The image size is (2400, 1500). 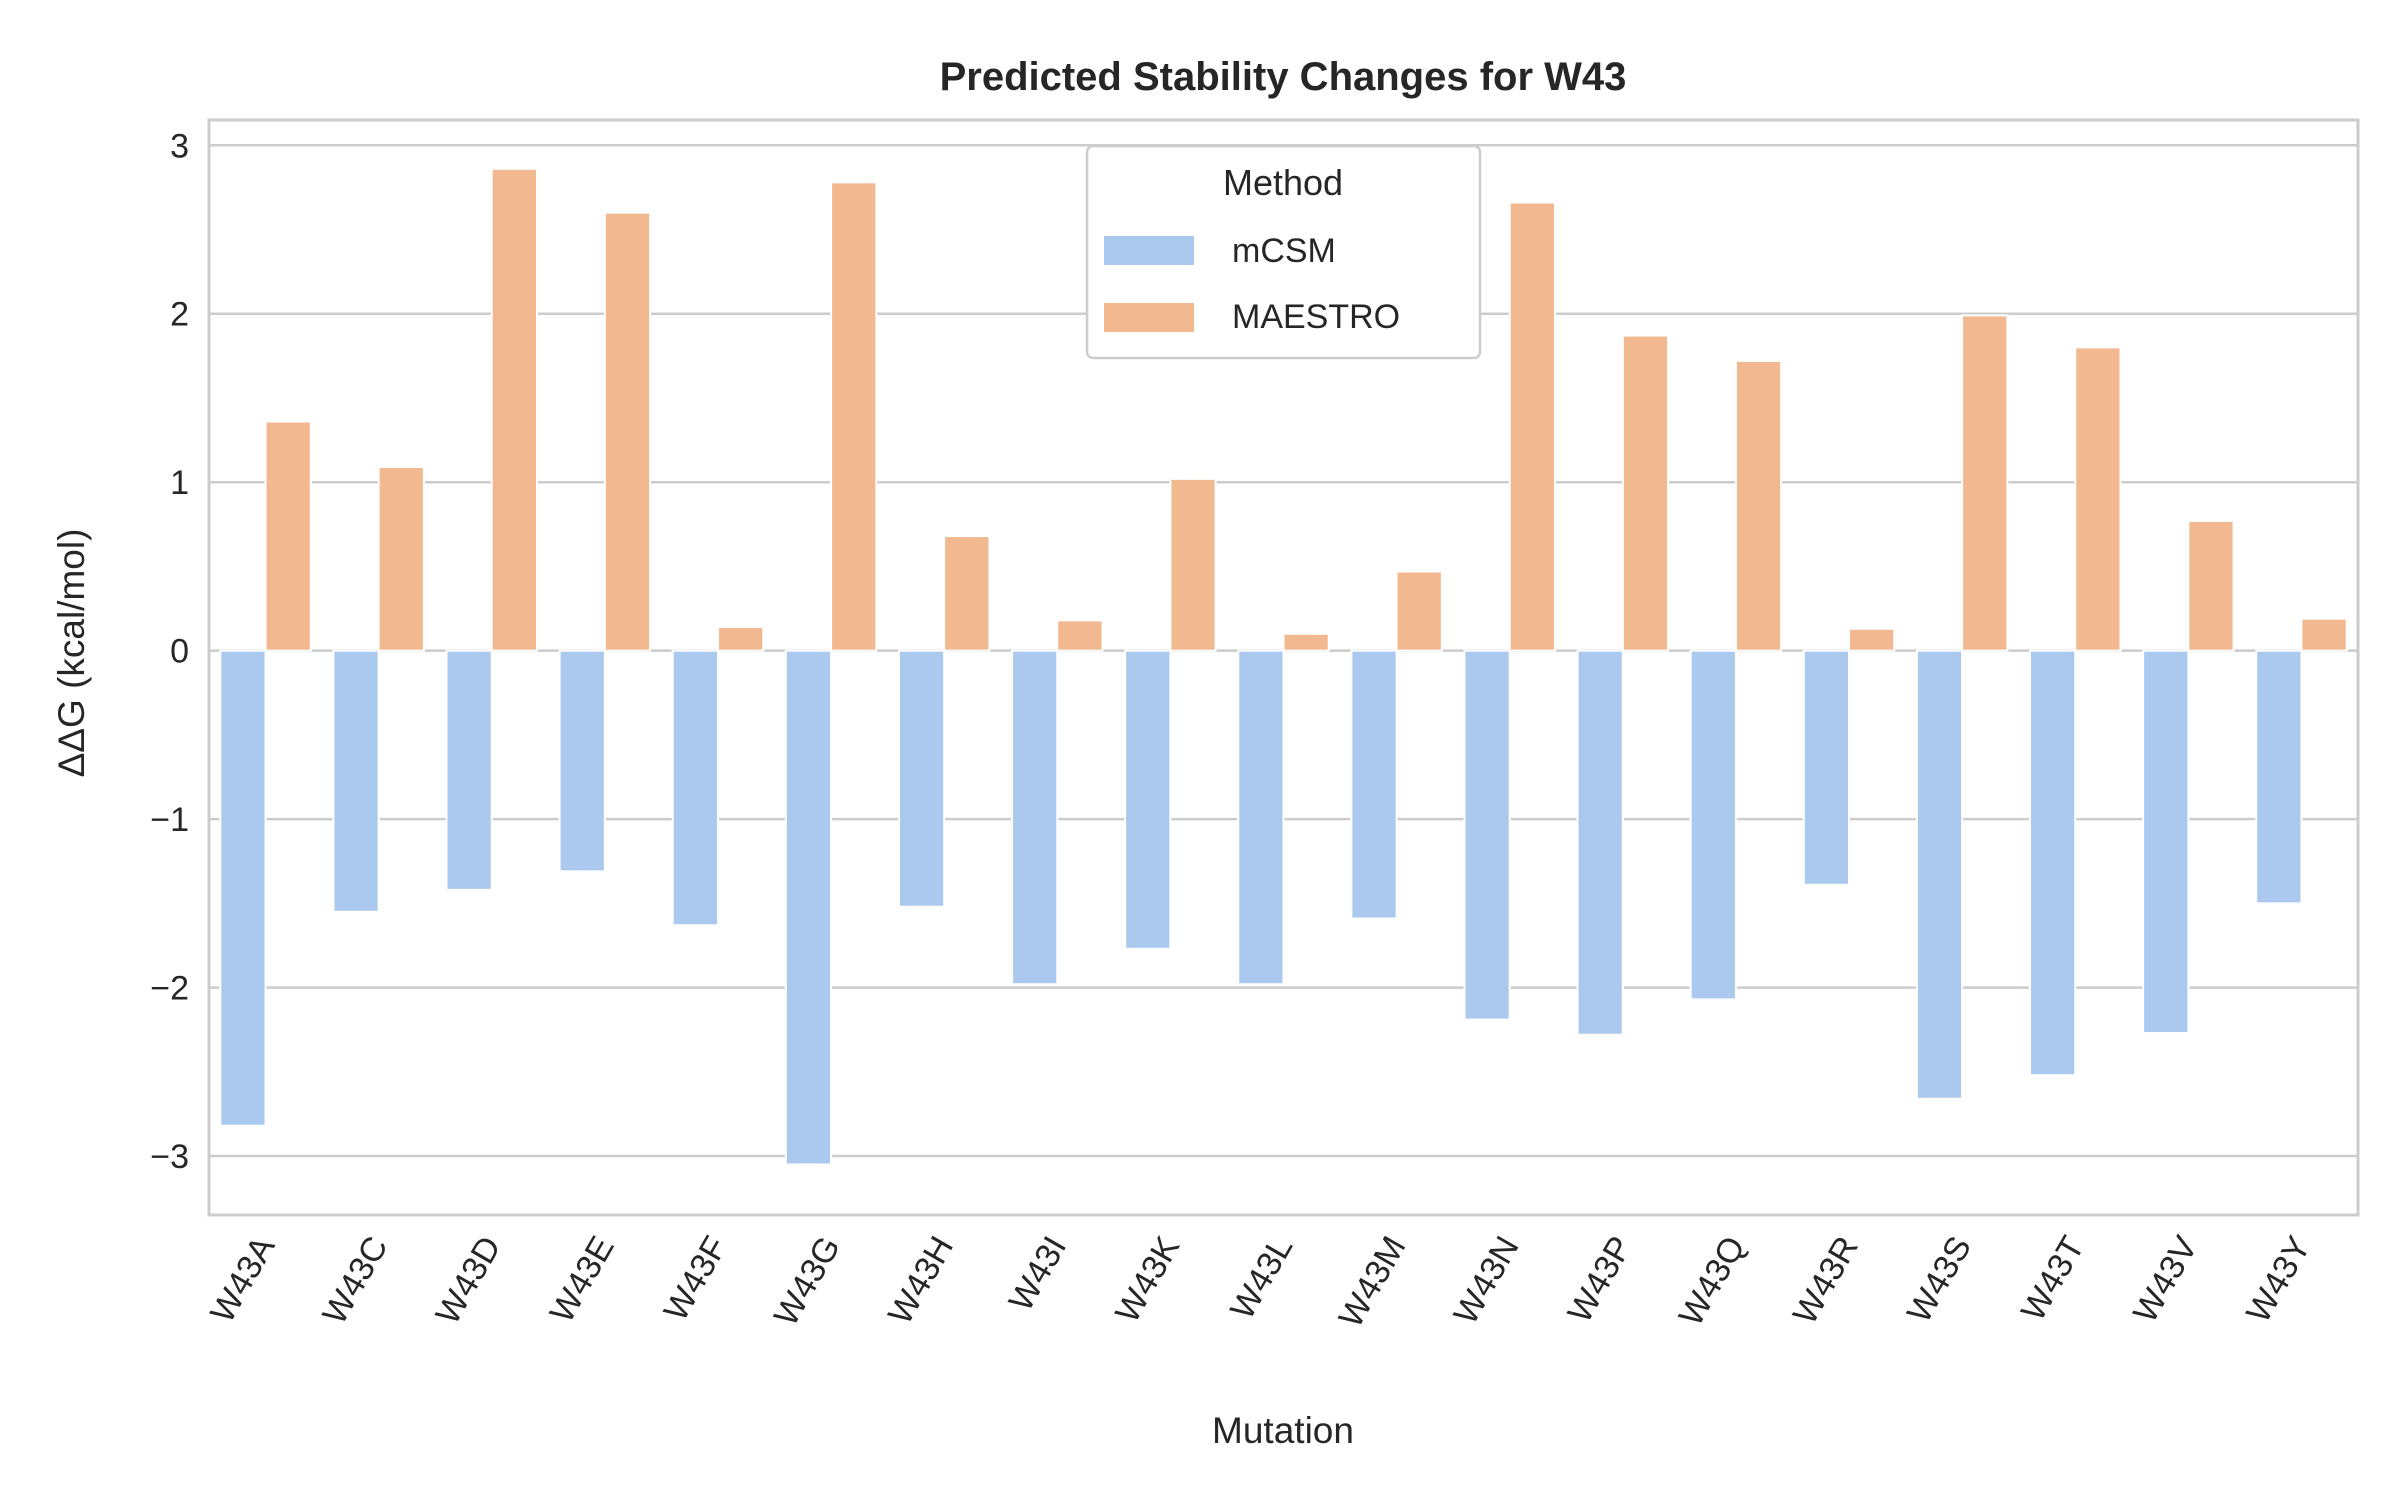 What do you see at coordinates (1939, 1279) in the screenshot?
I see `x-tick-label: W43S` at bounding box center [1939, 1279].